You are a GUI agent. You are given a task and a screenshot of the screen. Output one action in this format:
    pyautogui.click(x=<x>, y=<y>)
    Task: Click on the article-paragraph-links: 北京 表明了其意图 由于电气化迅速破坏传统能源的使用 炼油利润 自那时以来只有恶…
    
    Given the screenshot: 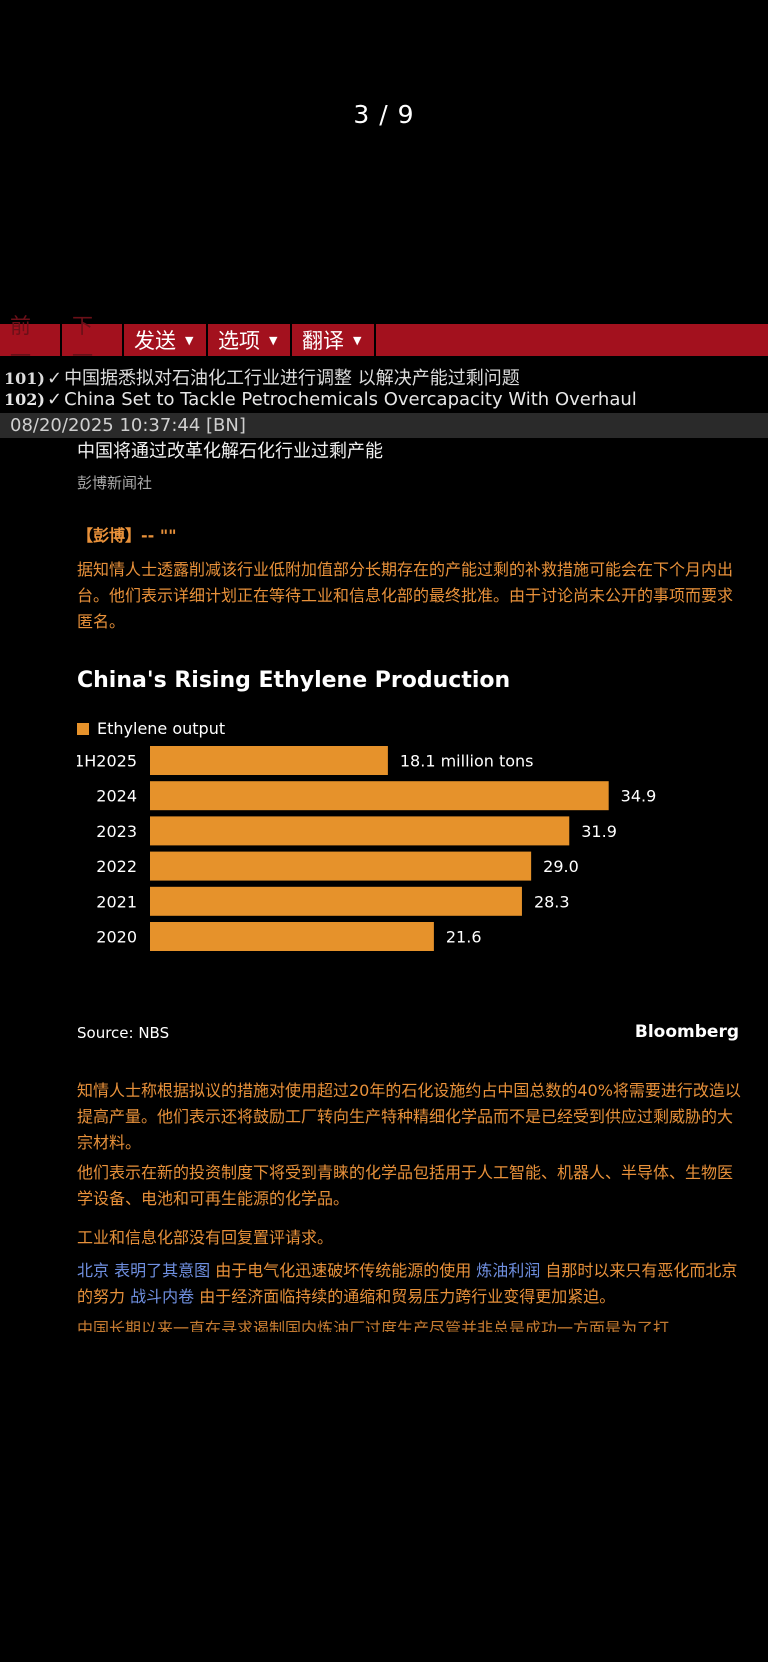 What is the action you would take?
    pyautogui.click(x=412, y=1284)
    